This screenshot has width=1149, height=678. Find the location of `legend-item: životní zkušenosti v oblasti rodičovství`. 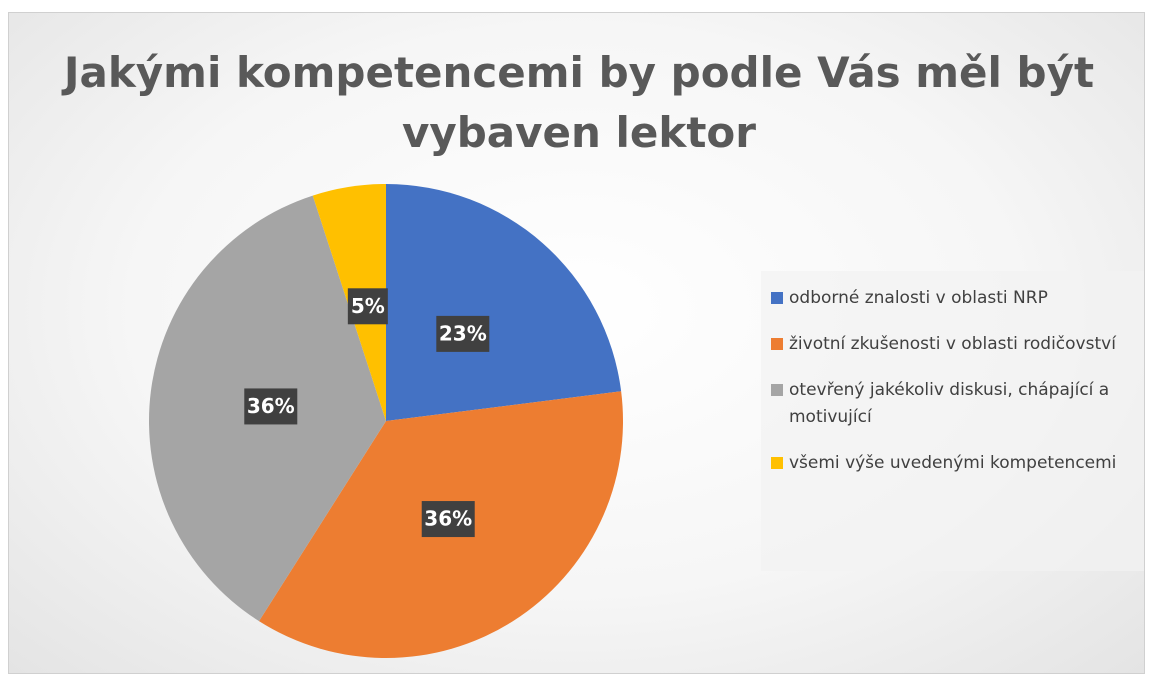

legend-item: životní zkušenosti v oblasti rodičovství is located at coordinates (957, 344).